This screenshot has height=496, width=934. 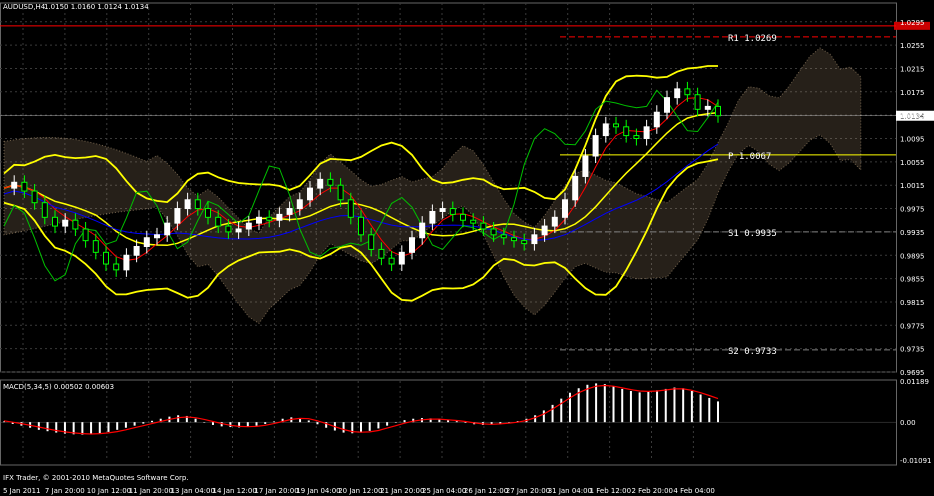 I want to click on macd-y-tick-label: 0.00, so click(x=908, y=423).